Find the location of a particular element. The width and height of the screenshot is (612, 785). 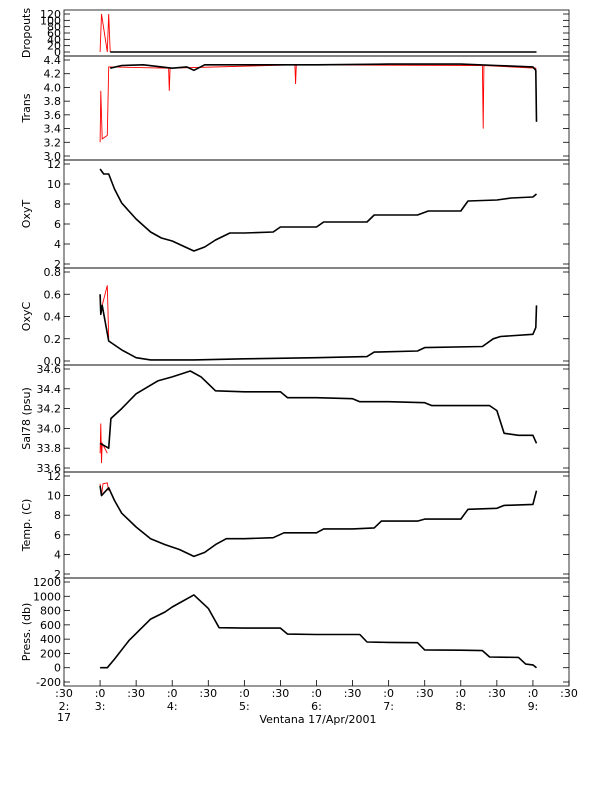

y-tick-label: 34.4 is located at coordinates (49, 389).